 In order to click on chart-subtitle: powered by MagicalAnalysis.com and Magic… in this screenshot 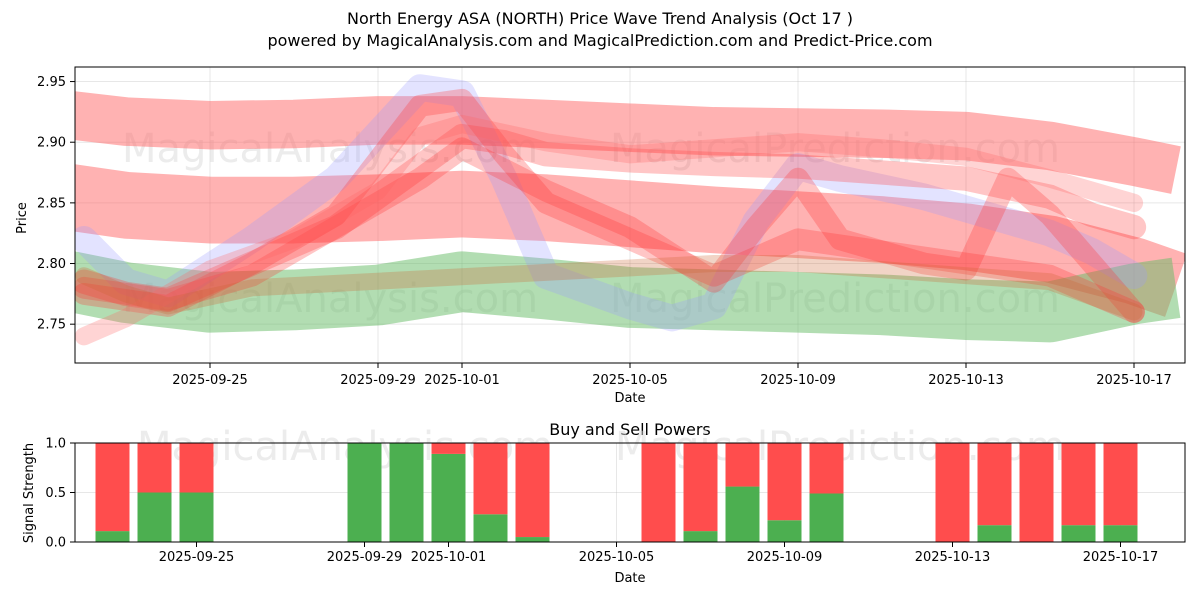, I will do `click(600, 40)`.